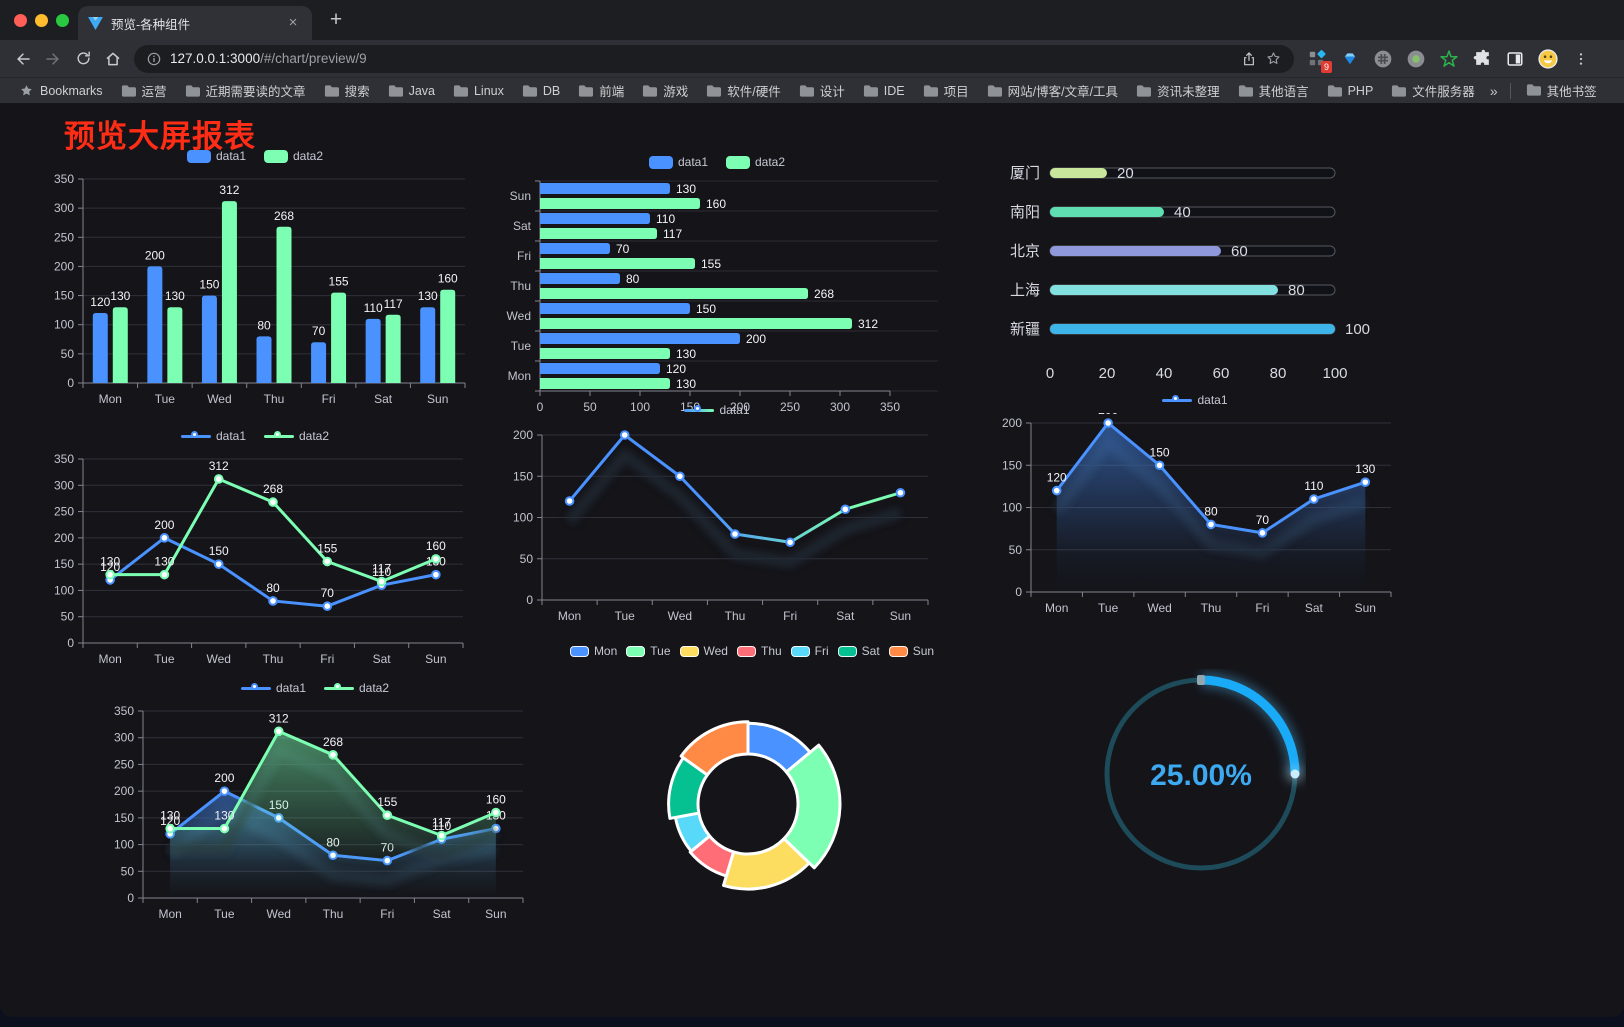  What do you see at coordinates (195, 436) in the screenshot?
I see `legend-line-icon` at bounding box center [195, 436].